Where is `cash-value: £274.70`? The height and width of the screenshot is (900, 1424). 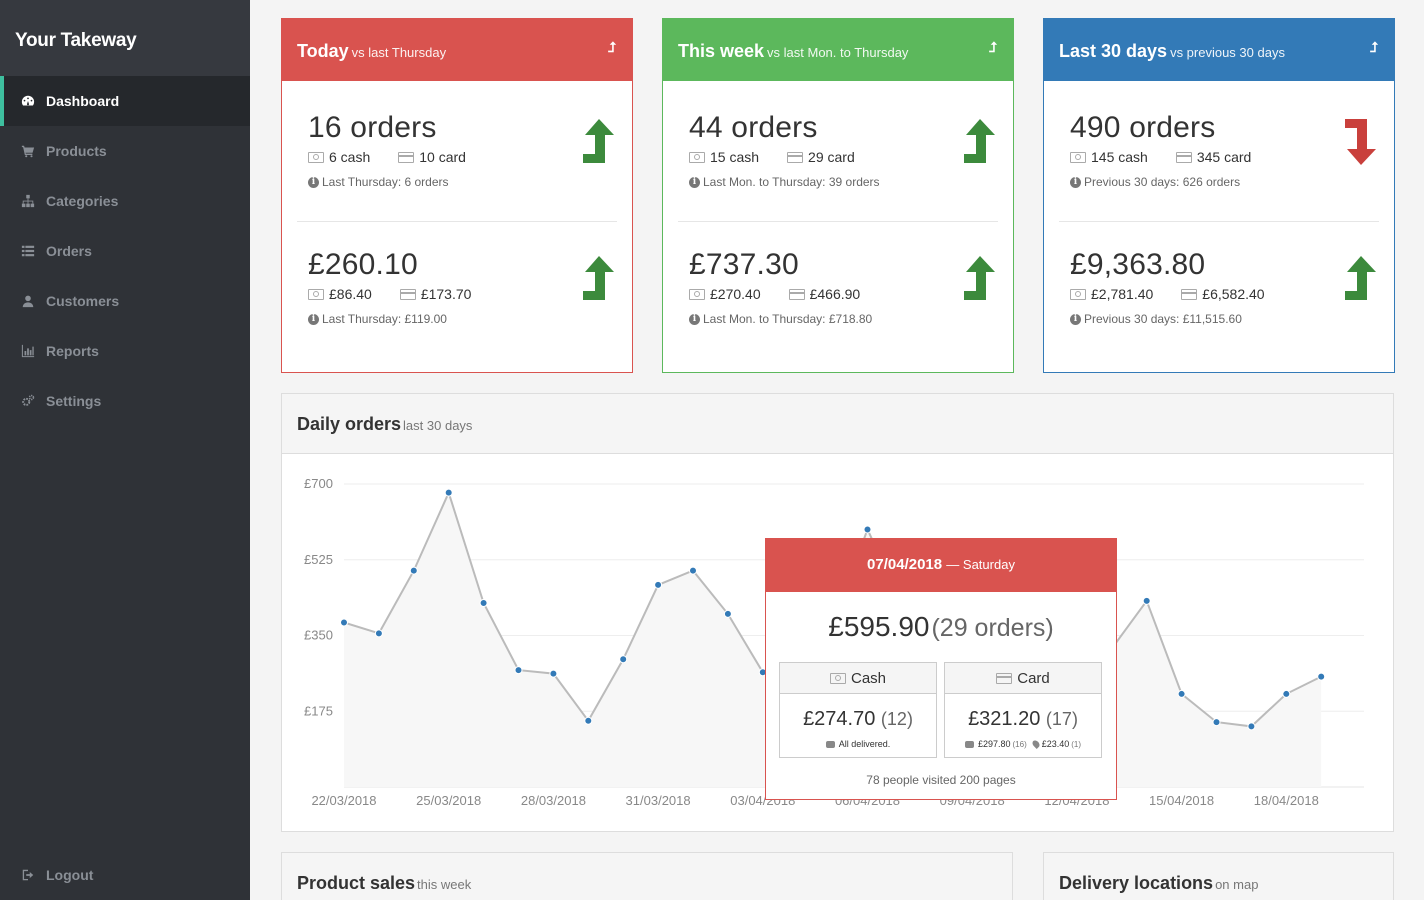
cash-value: £274.70 is located at coordinates (839, 719).